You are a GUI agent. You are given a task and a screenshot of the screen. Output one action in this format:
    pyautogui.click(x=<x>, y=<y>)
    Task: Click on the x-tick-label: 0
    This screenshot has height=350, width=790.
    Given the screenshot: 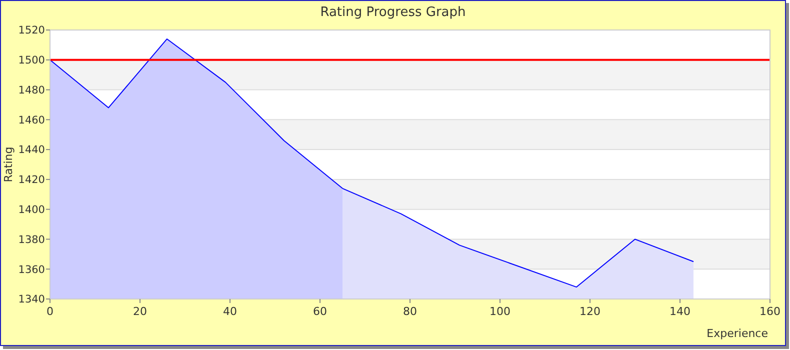 What is the action you would take?
    pyautogui.click(x=50, y=311)
    